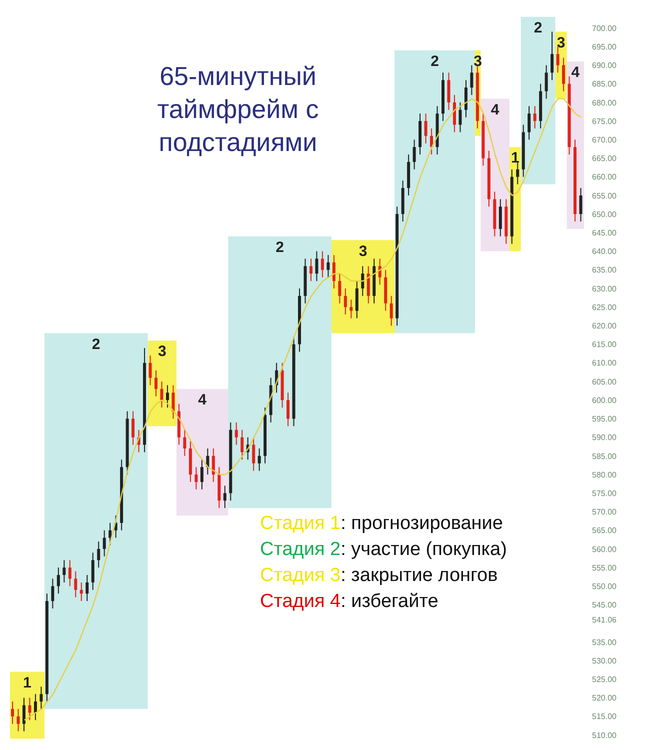 The height and width of the screenshot is (750, 647). Describe the element at coordinates (605, 270) in the screenshot. I see `y-tick-label: 635.00` at that location.